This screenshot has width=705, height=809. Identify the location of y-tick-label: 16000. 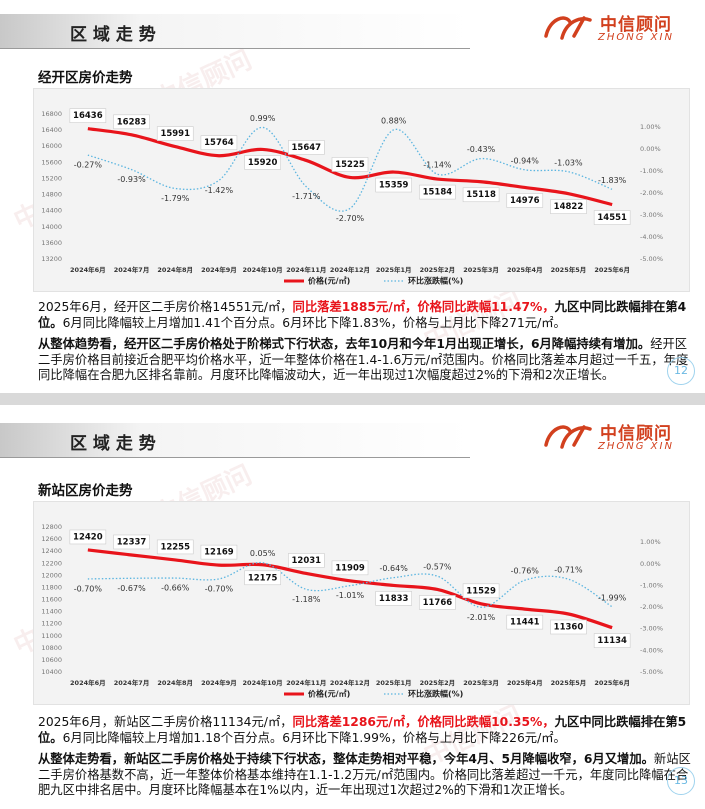
(51, 146).